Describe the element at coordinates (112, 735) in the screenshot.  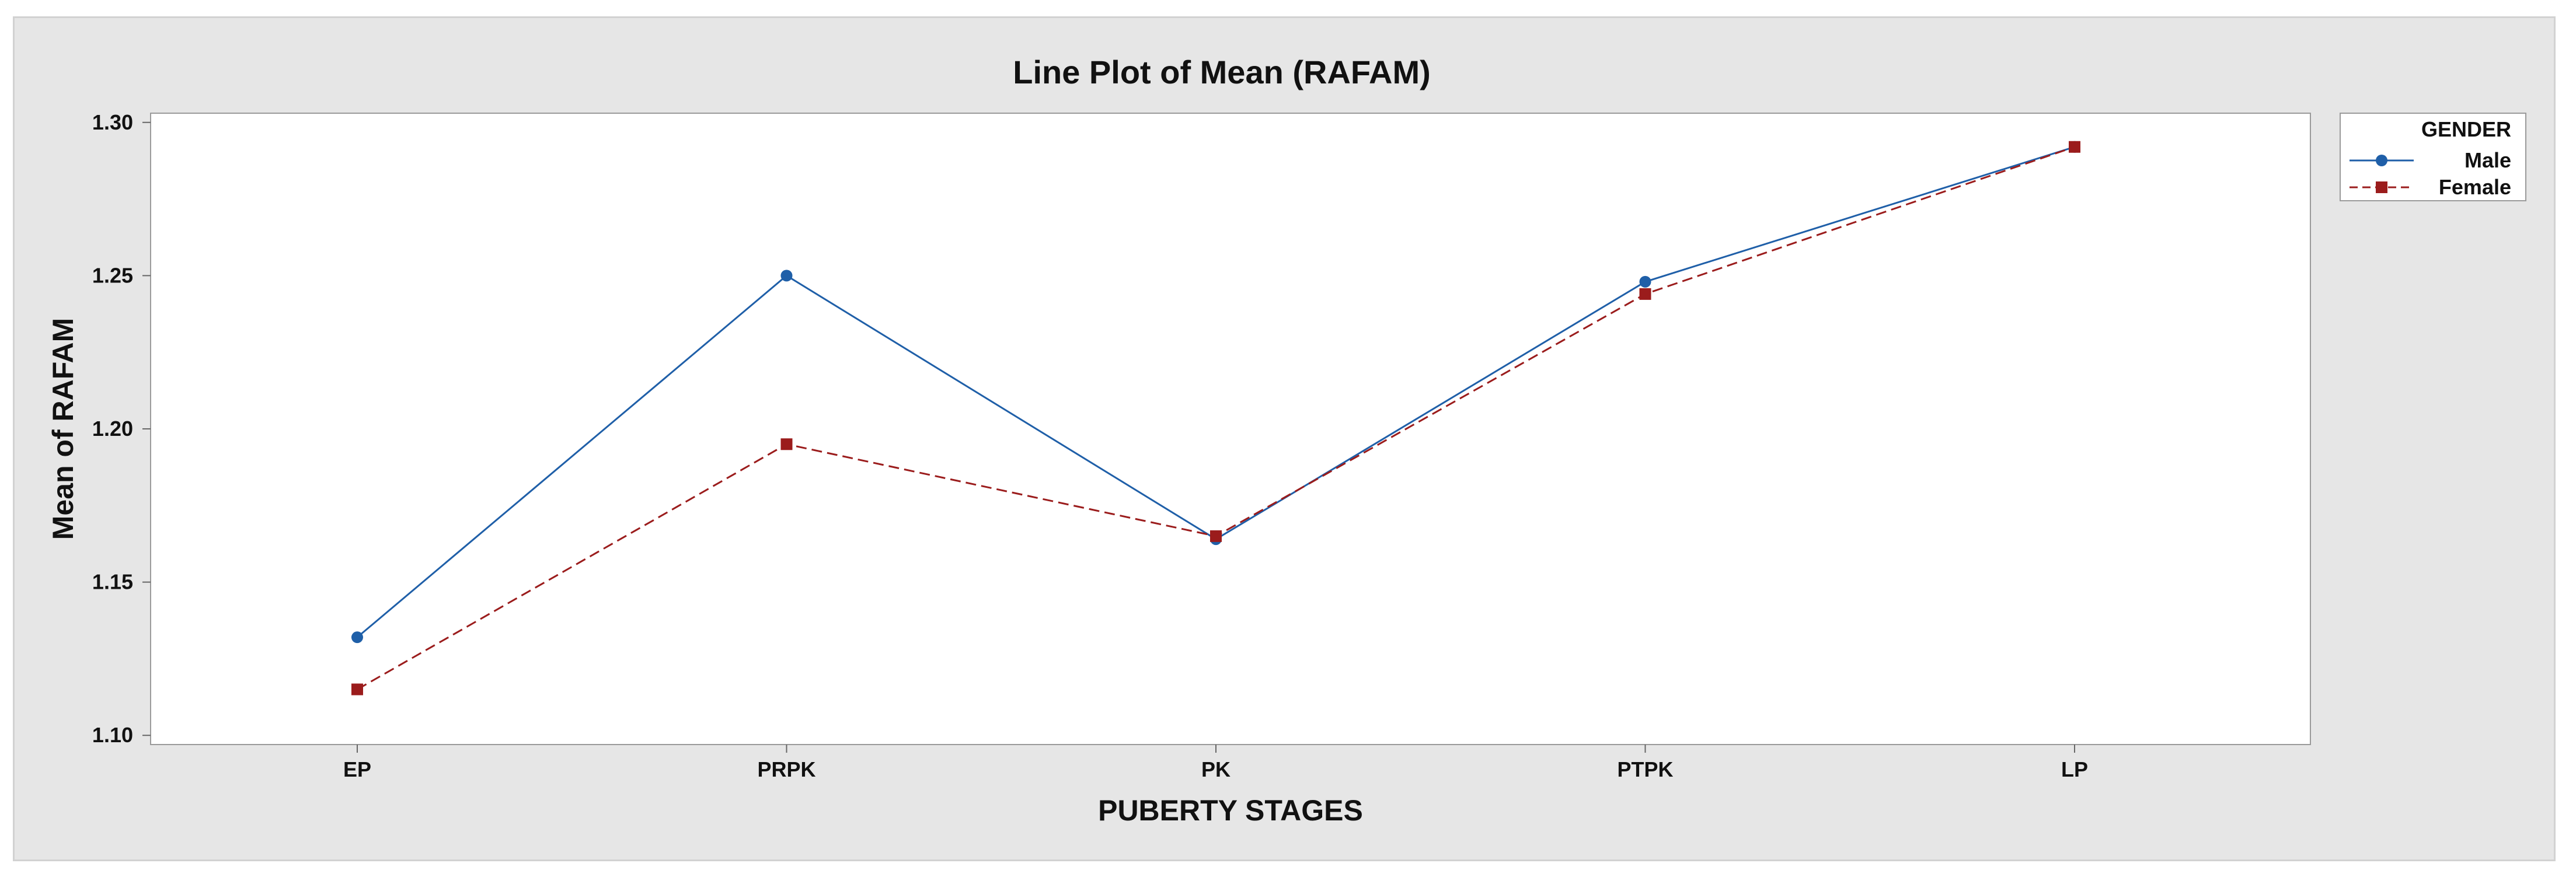
I see `y-tick-label: 1.10` at that location.